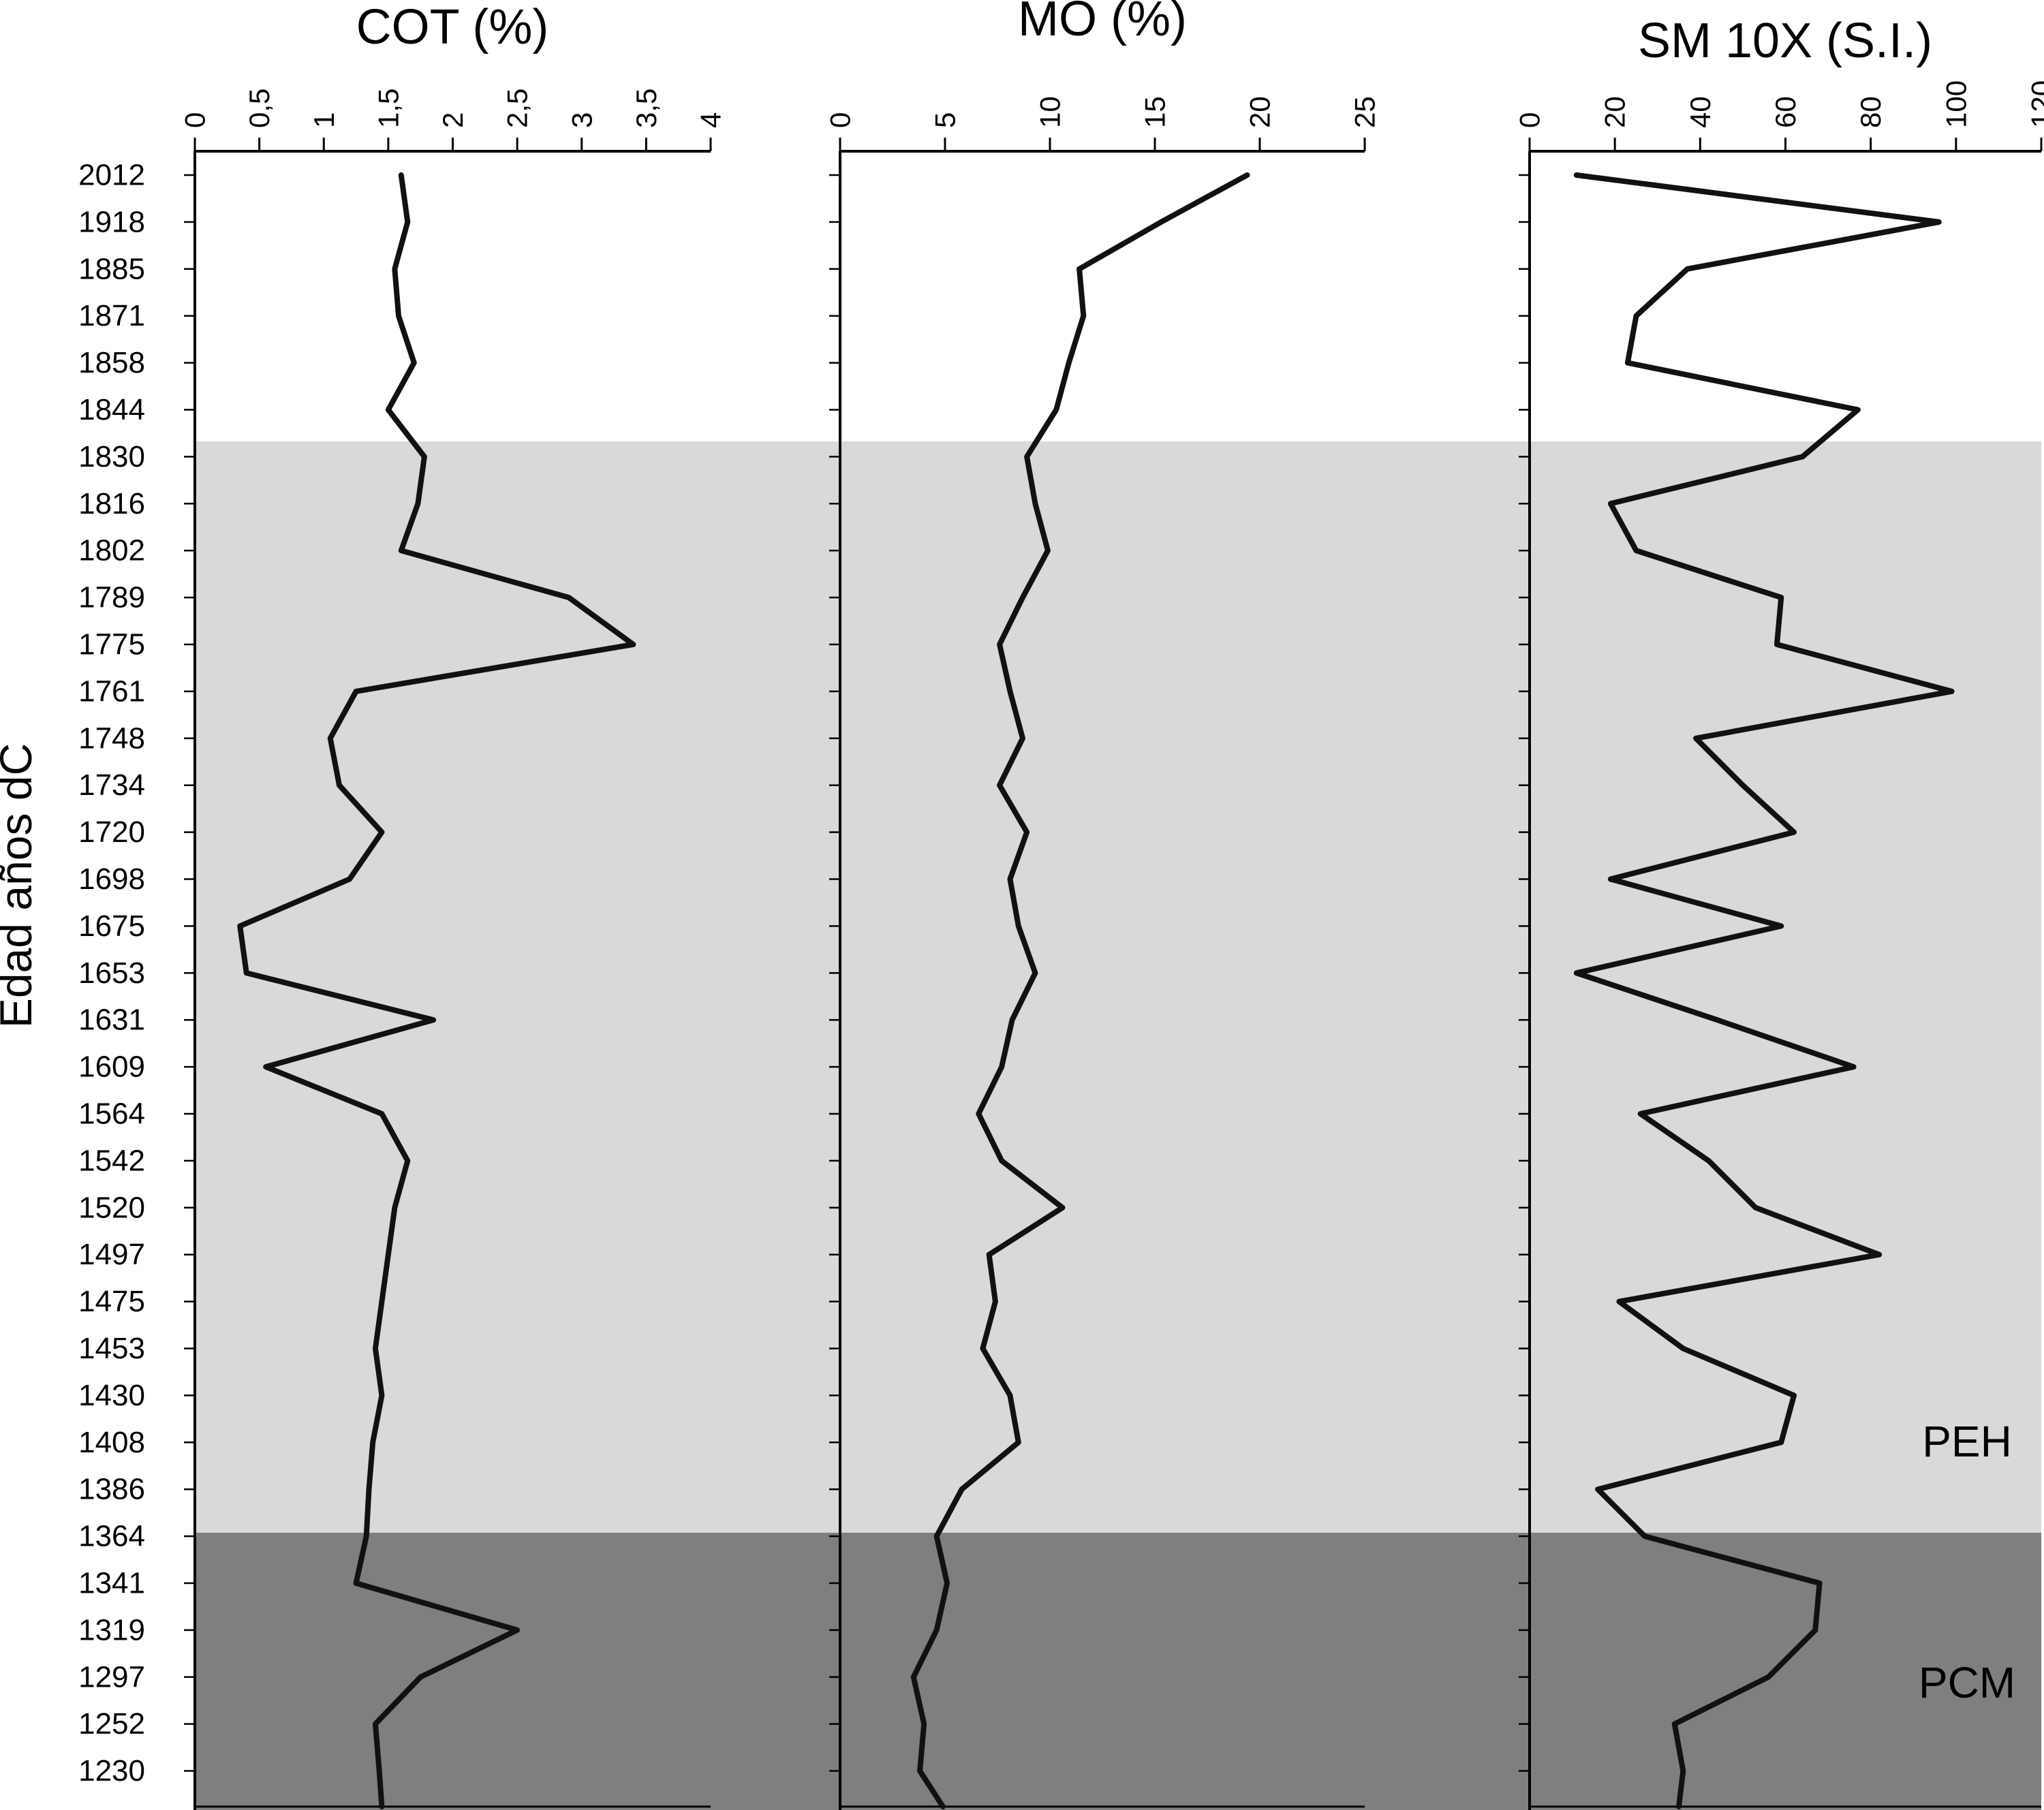  Describe the element at coordinates (112, 1771) in the screenshot. I see `age-label: 1230` at that location.